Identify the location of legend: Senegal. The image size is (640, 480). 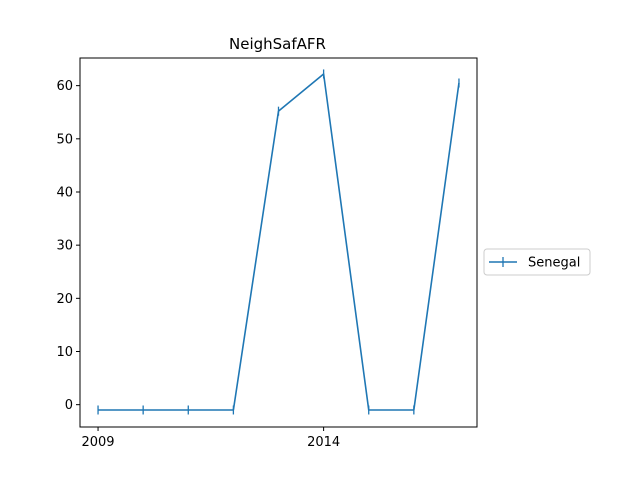
(537, 262).